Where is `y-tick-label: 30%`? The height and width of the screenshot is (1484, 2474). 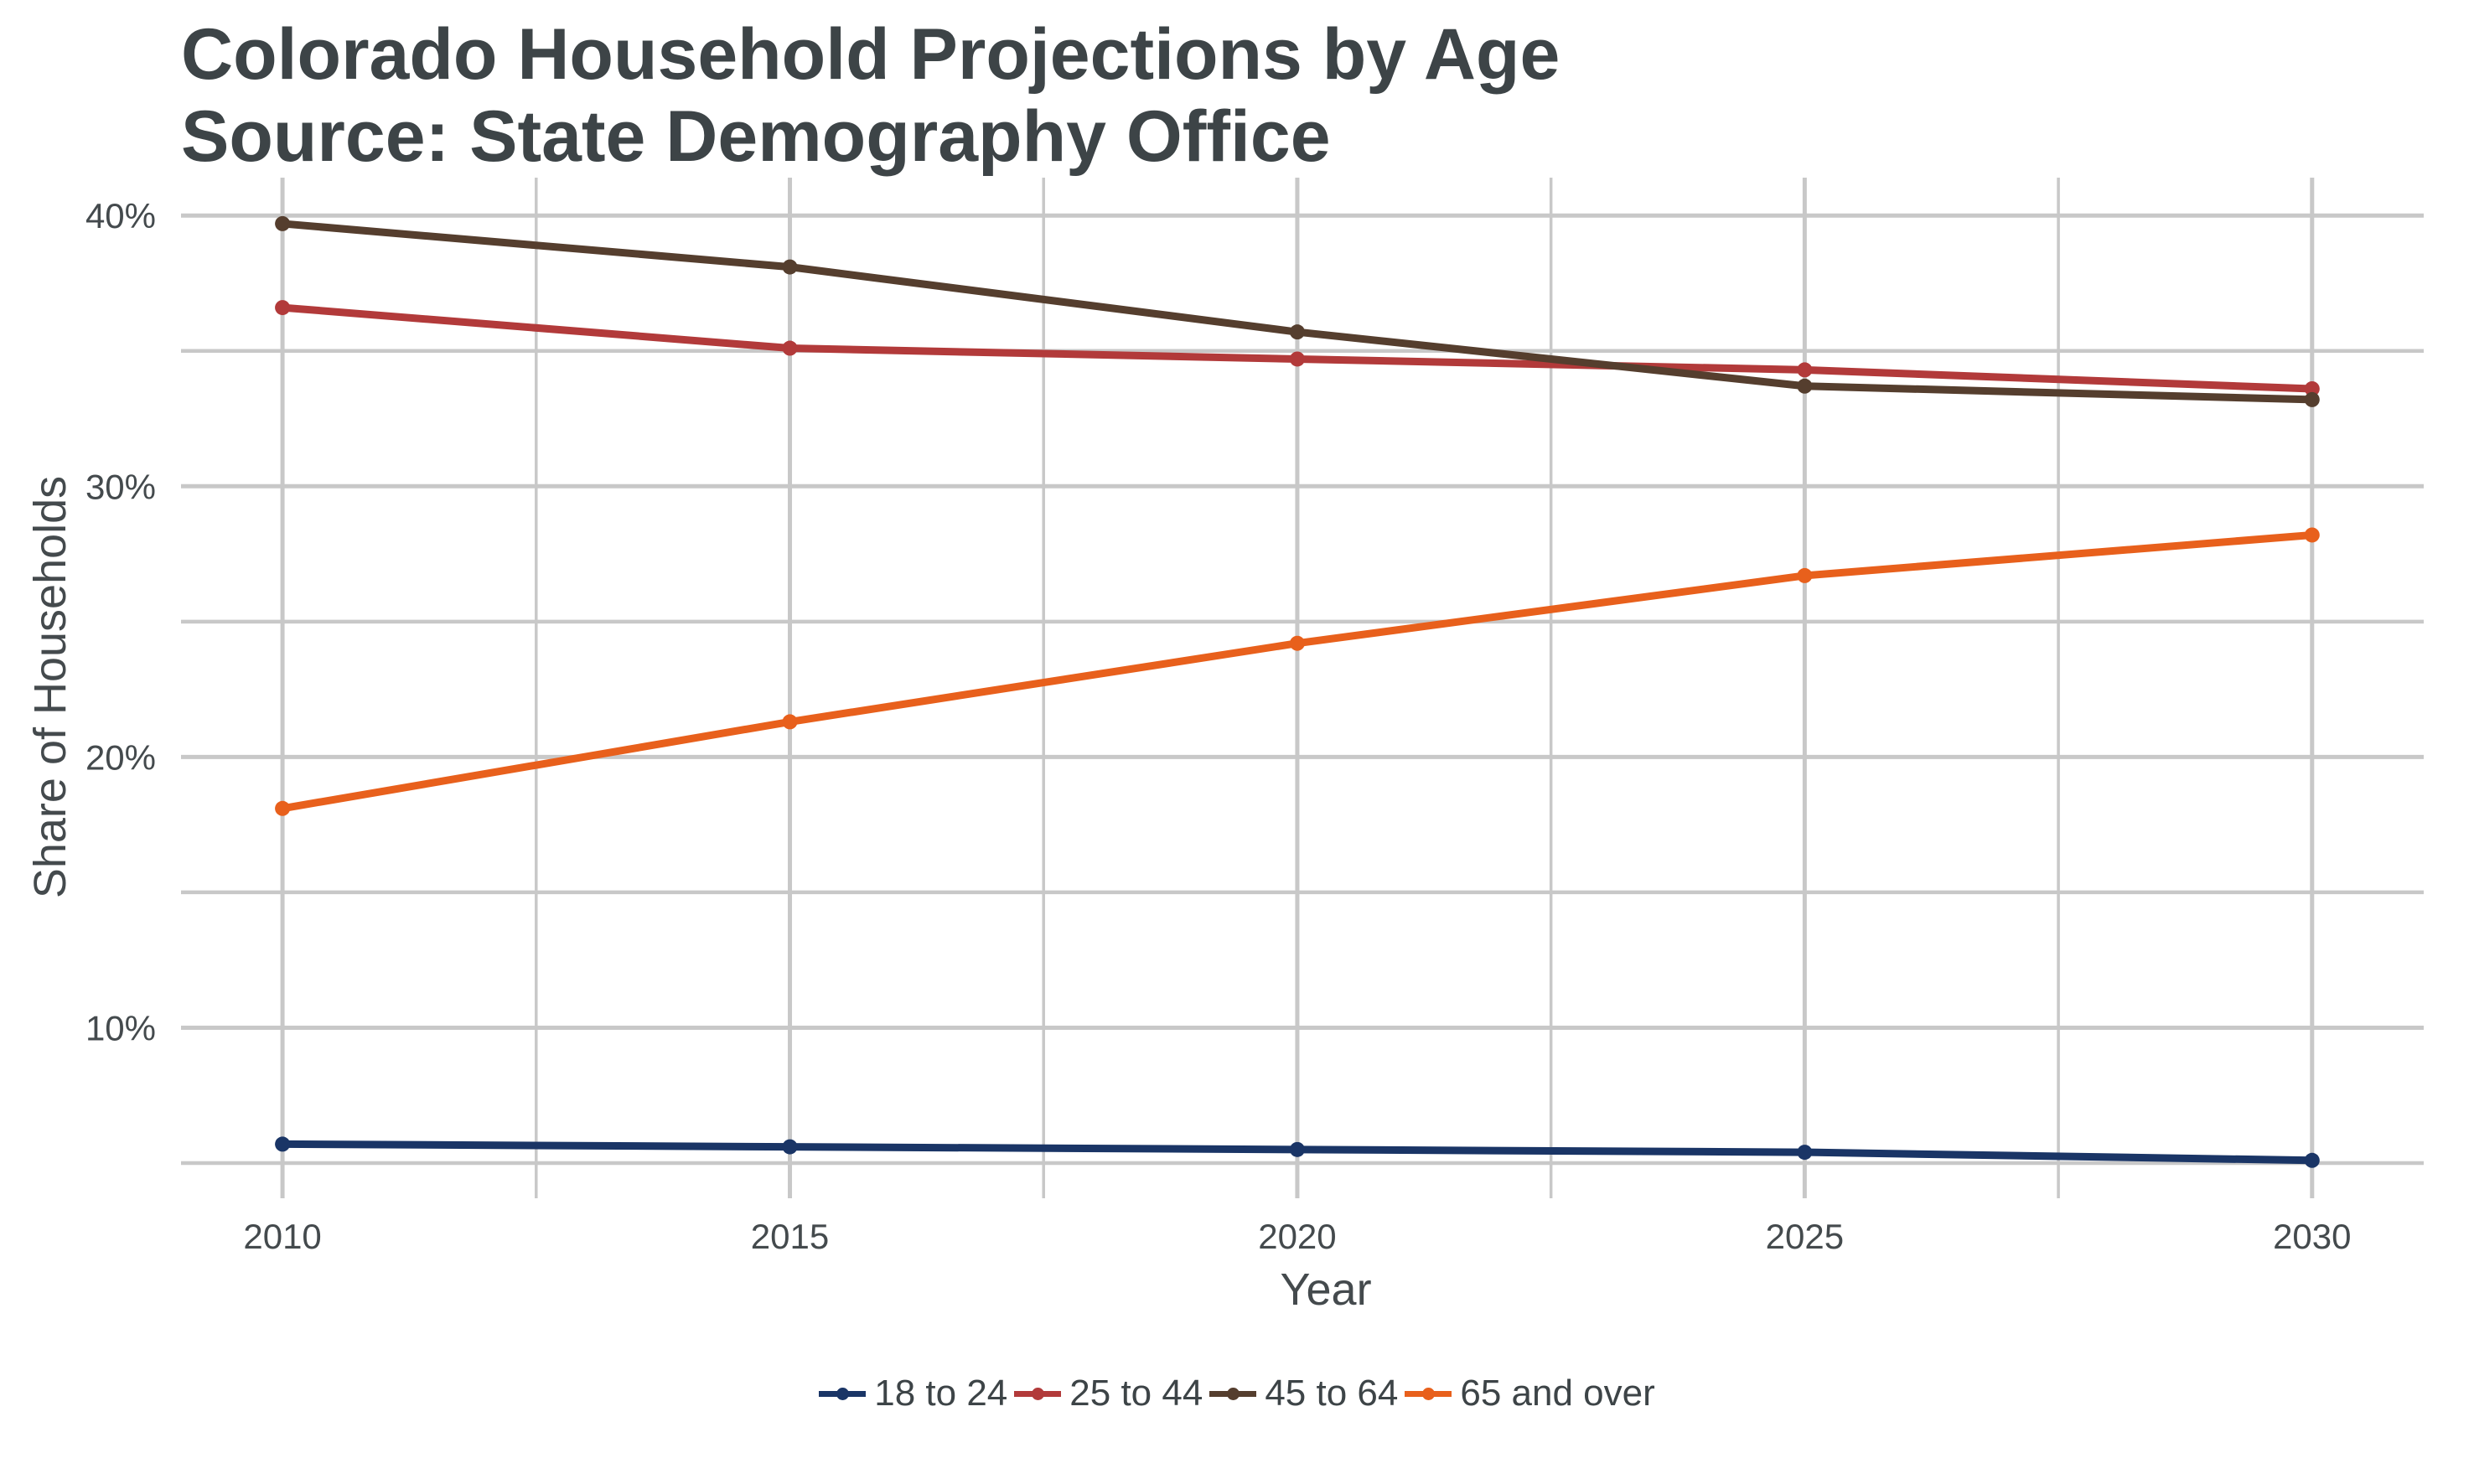 y-tick-label: 30% is located at coordinates (121, 486).